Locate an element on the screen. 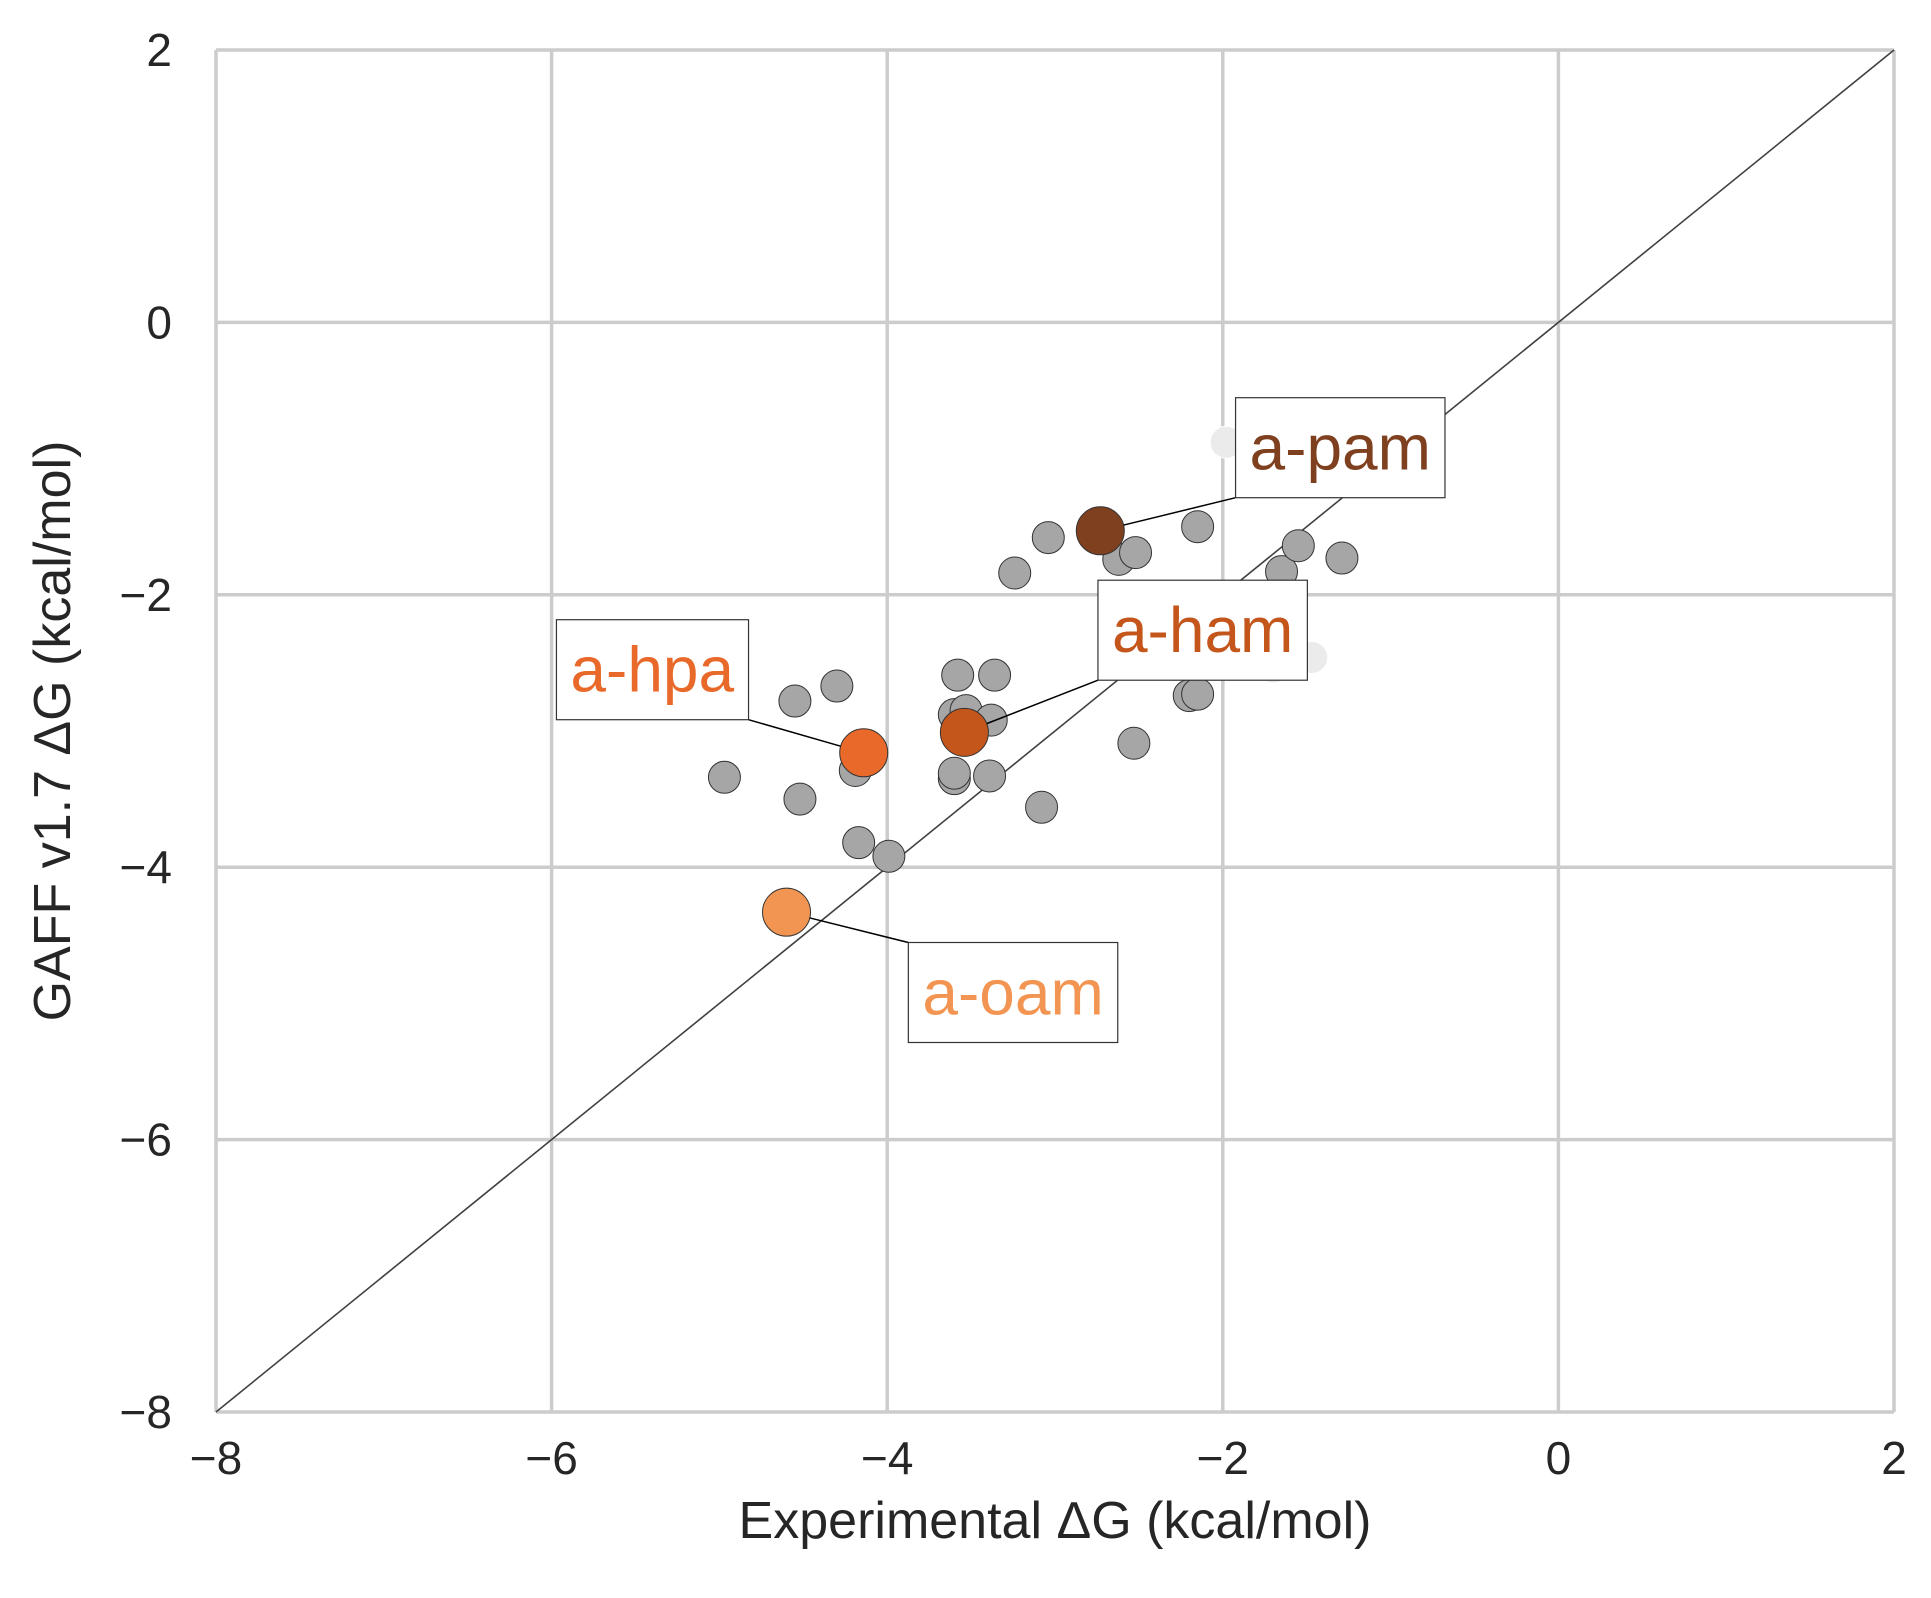  y-tick-label: 2 is located at coordinates (159, 50).